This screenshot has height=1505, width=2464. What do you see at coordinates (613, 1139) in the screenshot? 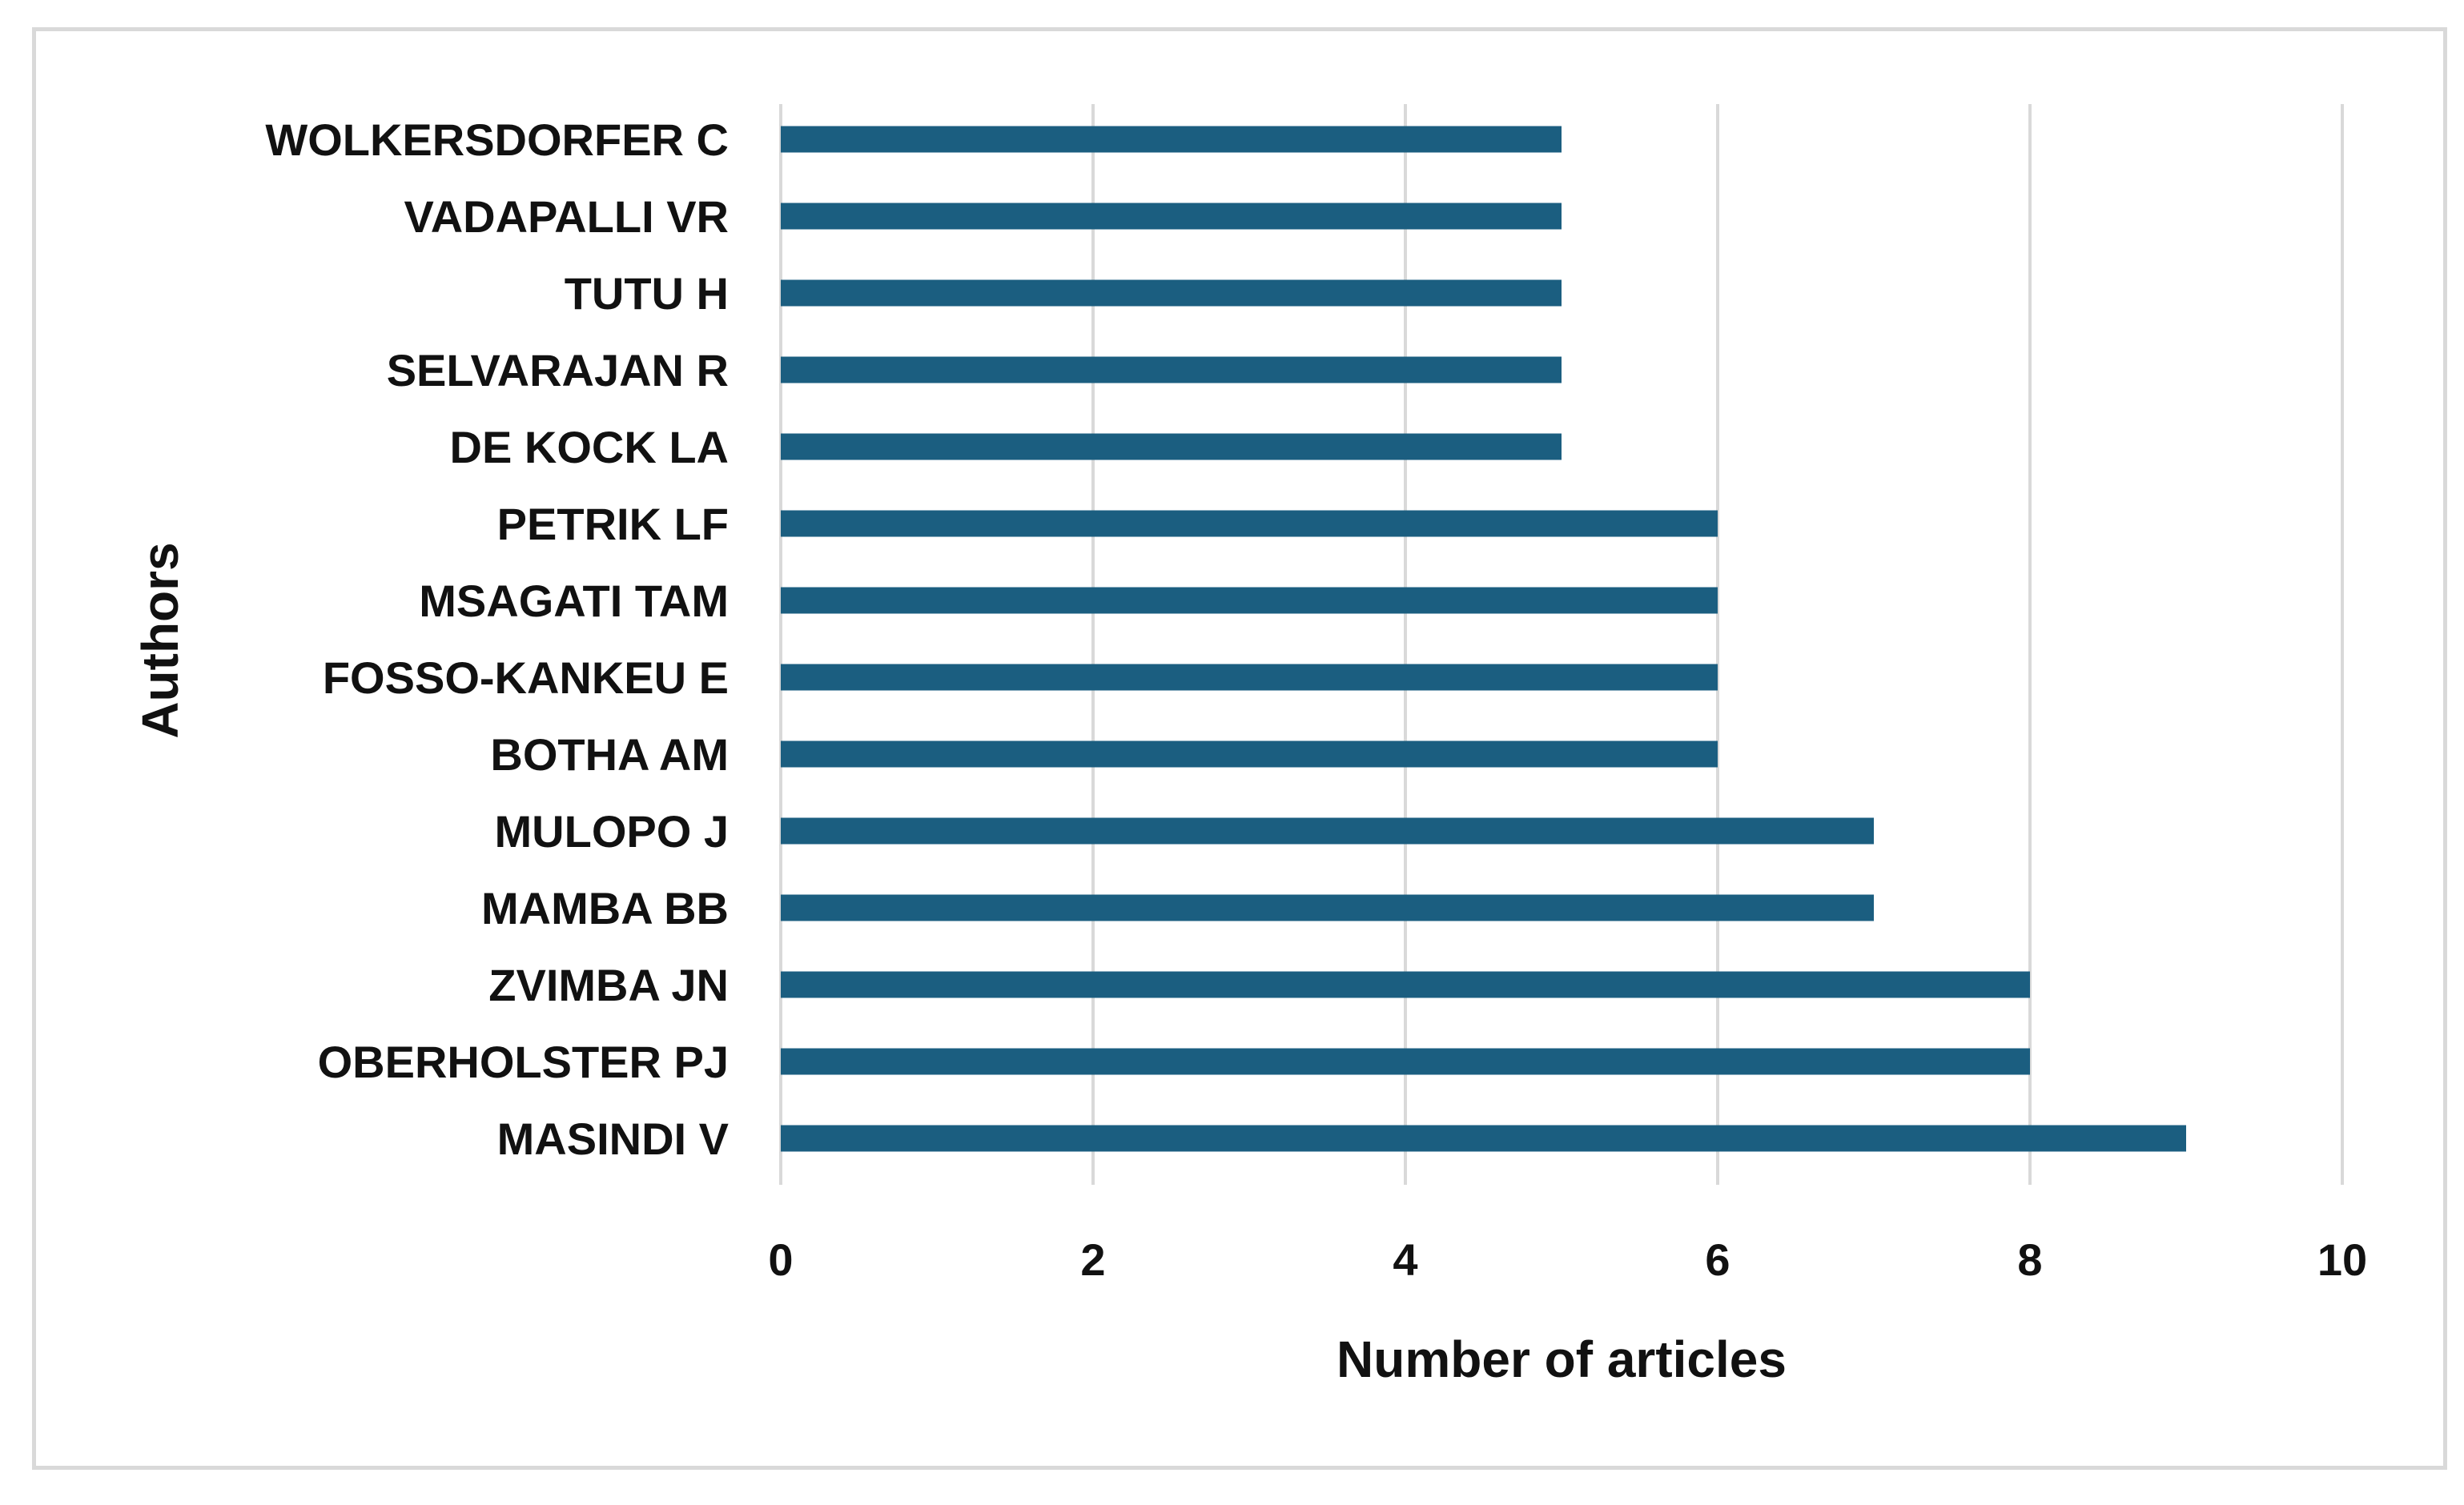
I see `category-label: MASINDI V` at bounding box center [613, 1139].